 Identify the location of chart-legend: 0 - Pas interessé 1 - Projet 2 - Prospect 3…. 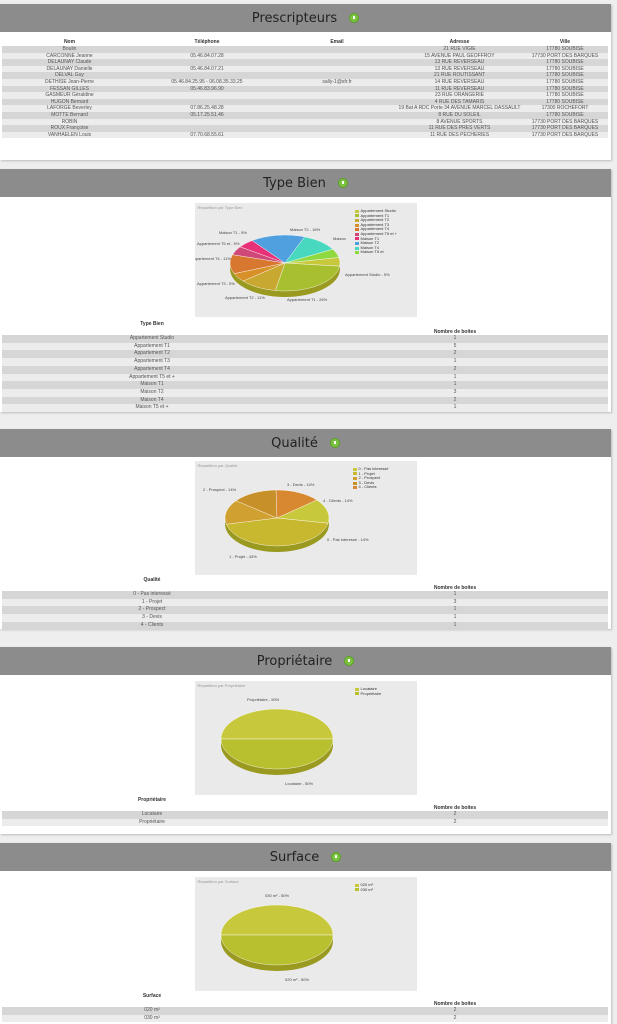
(370, 478).